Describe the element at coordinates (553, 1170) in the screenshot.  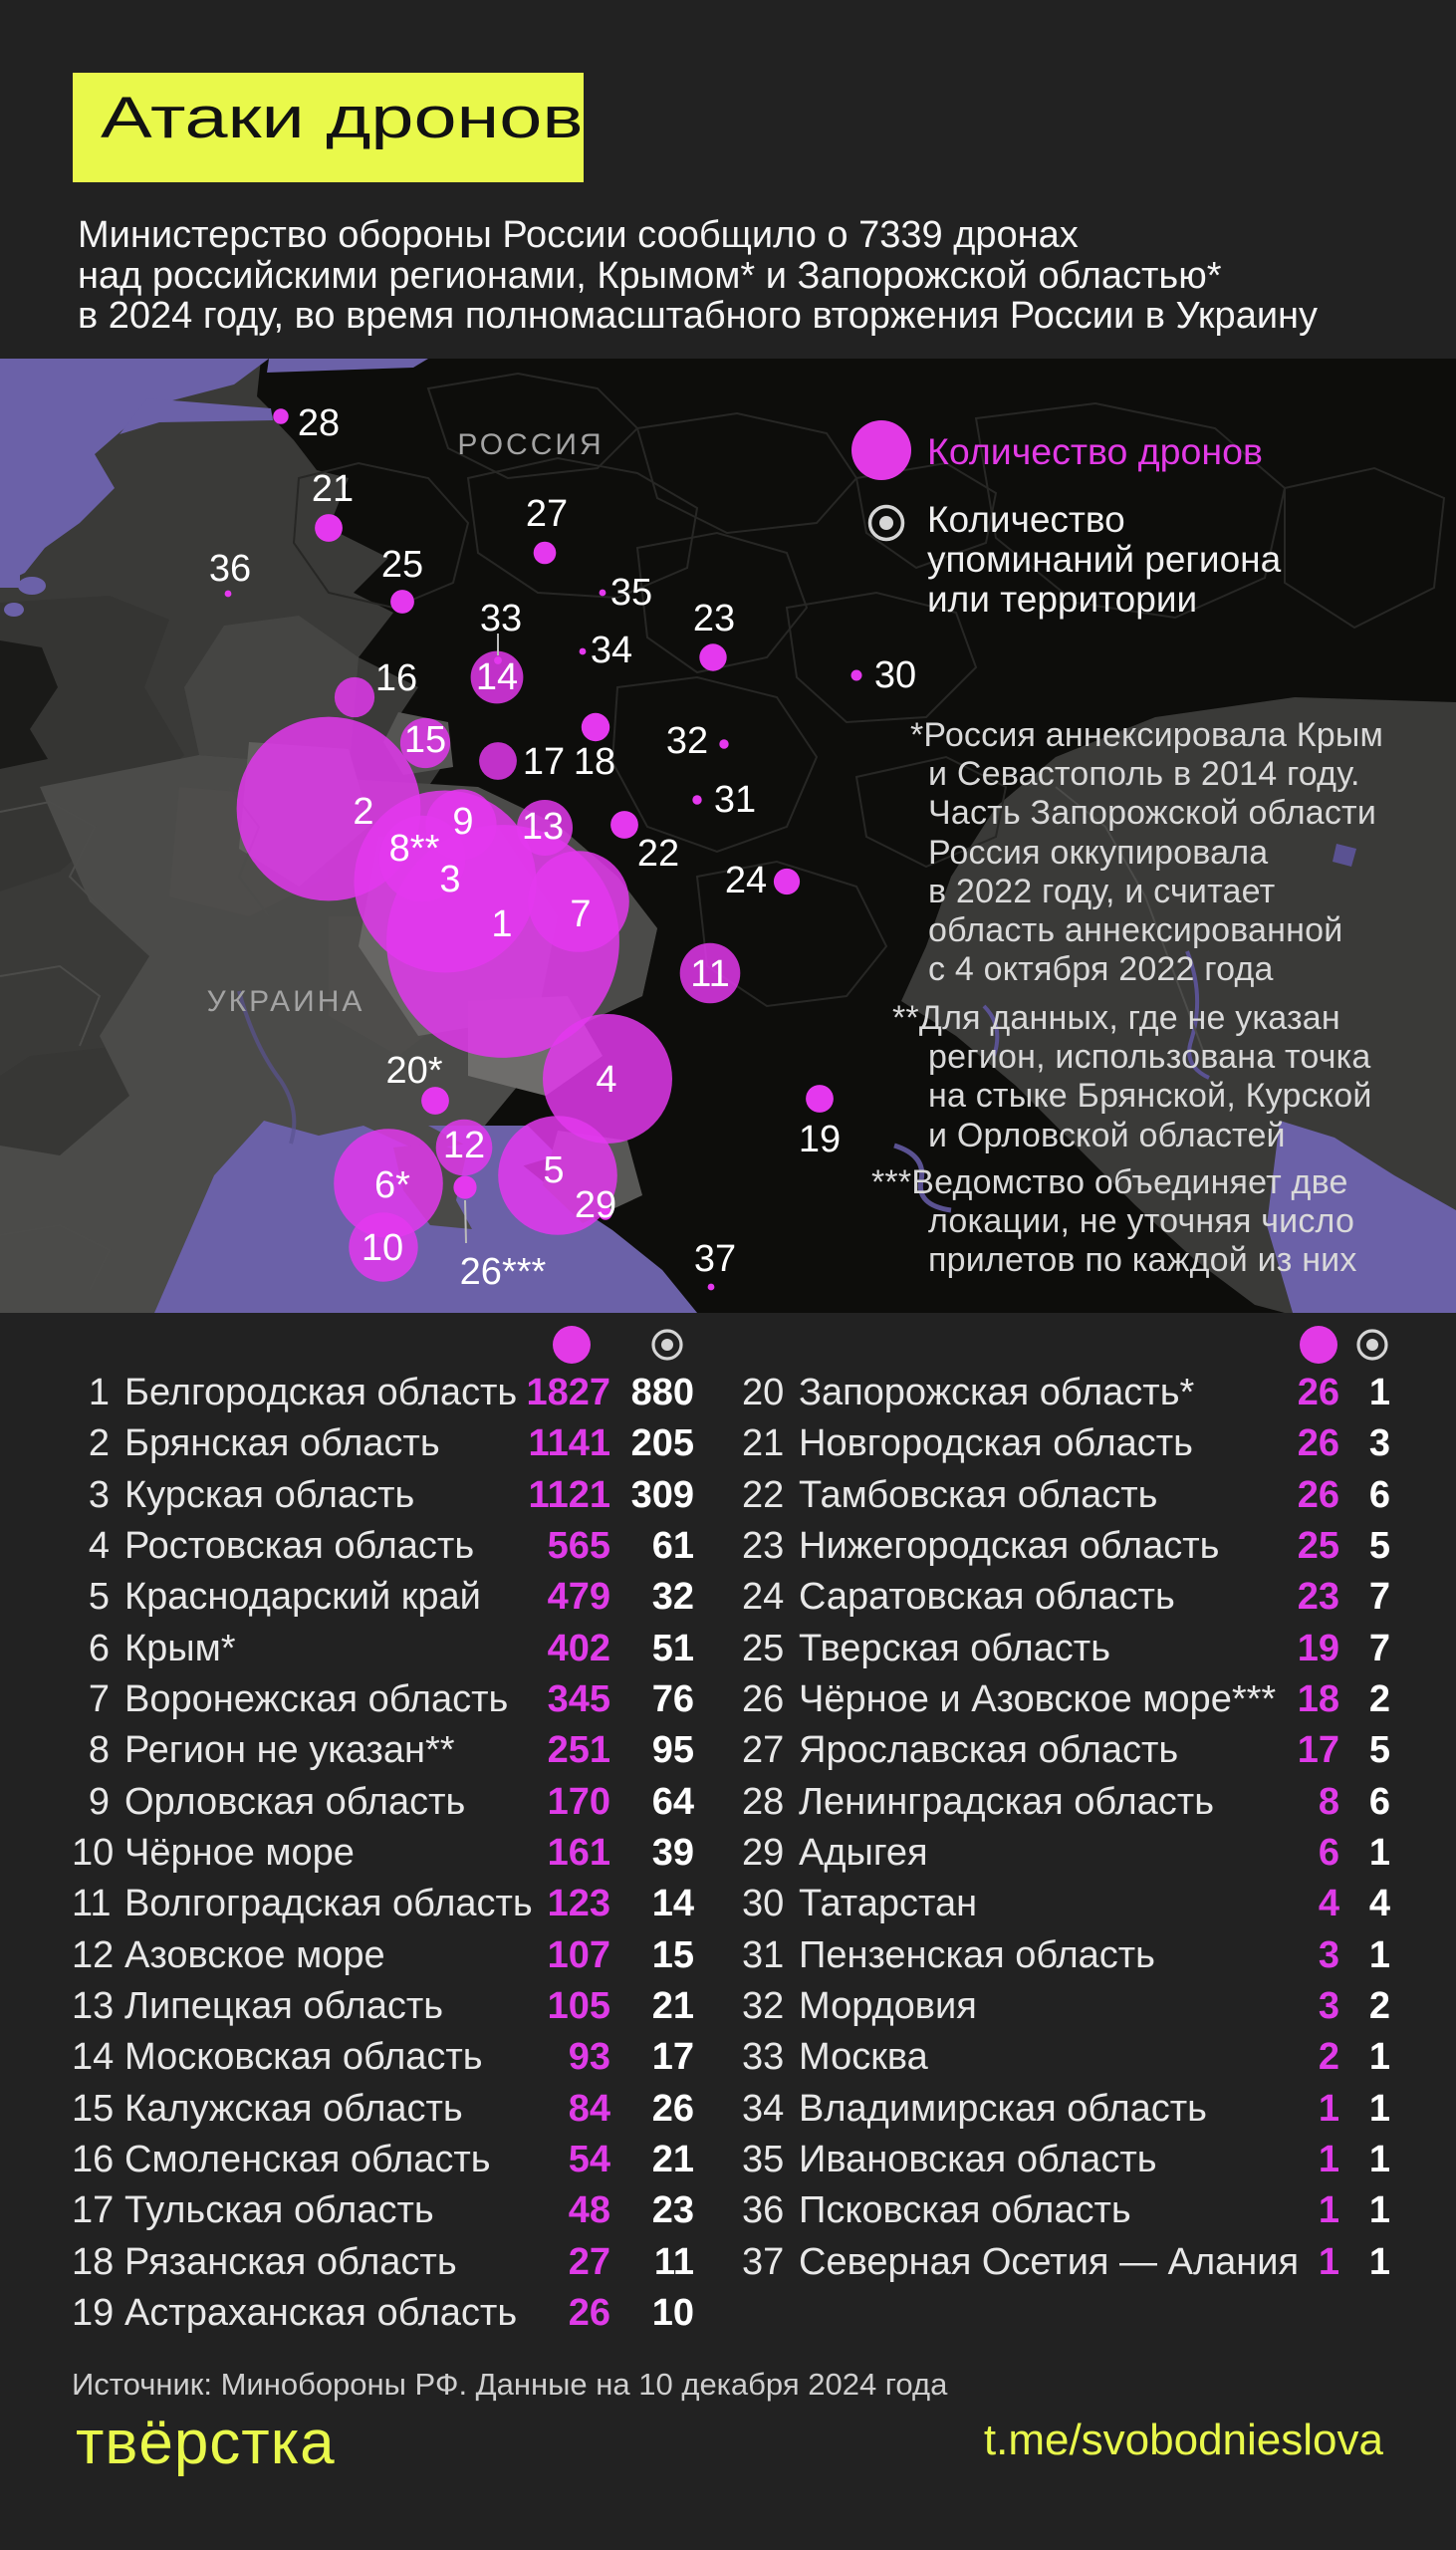
I see `svg-text: 5` at that location.